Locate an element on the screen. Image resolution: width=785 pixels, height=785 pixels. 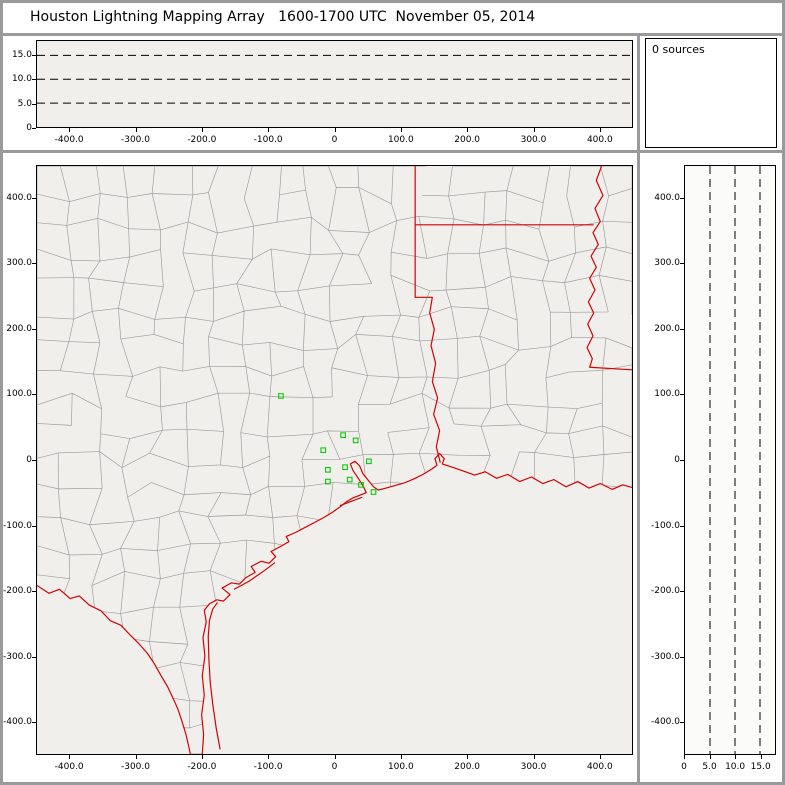
altitude-ns-panel is located at coordinates (730, 460).